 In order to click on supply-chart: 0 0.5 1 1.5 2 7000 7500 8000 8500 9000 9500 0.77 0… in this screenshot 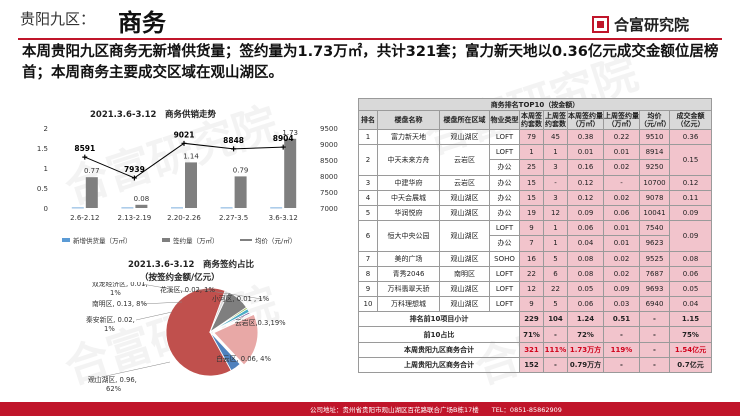, I will do `click(187, 185)`.